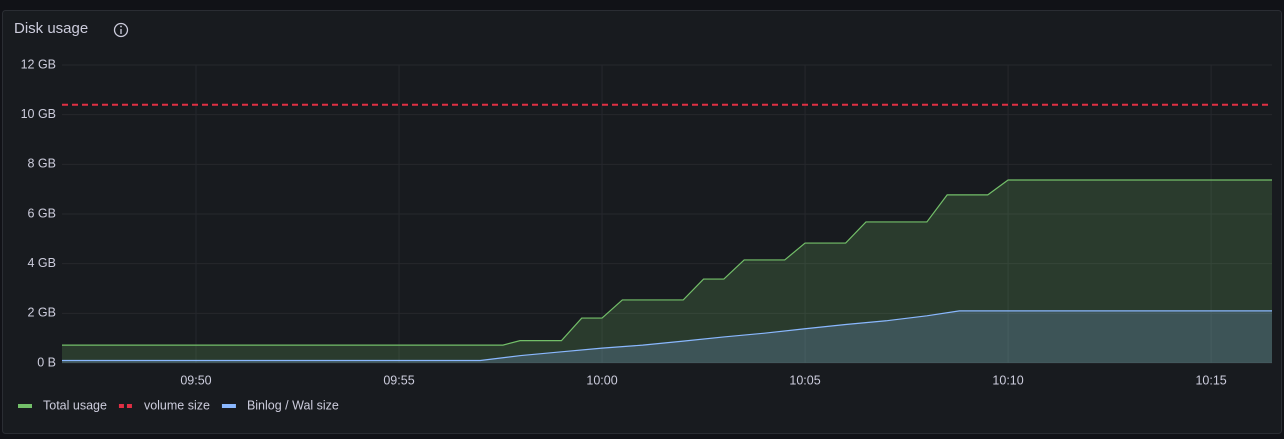  Describe the element at coordinates (121, 30) in the screenshot. I see `info-icon` at that location.